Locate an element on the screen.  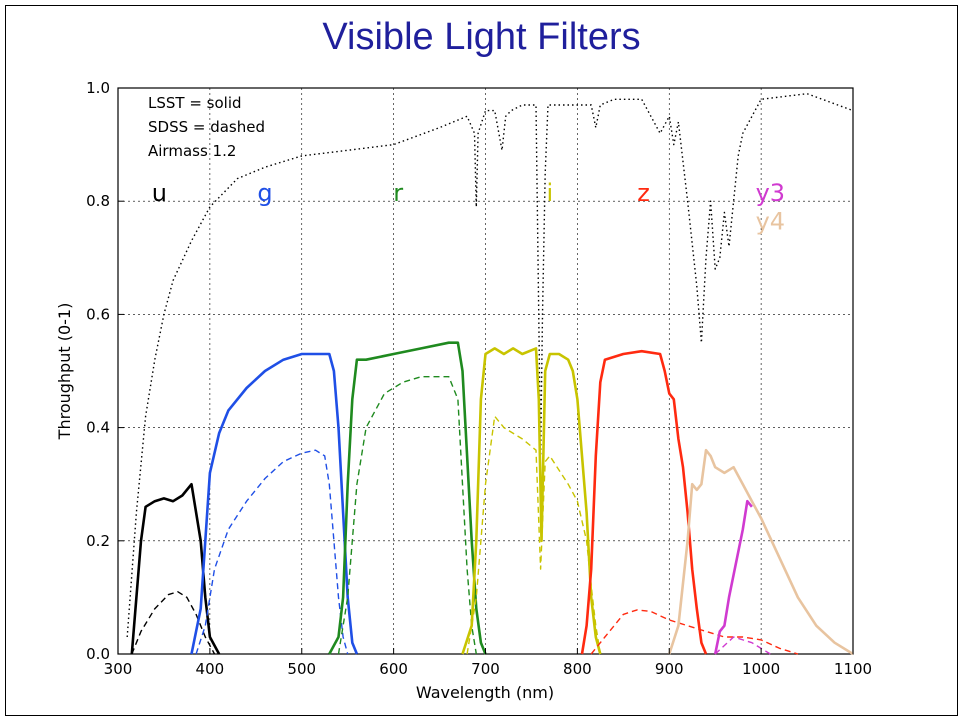
band-label: i is located at coordinates (549, 193).